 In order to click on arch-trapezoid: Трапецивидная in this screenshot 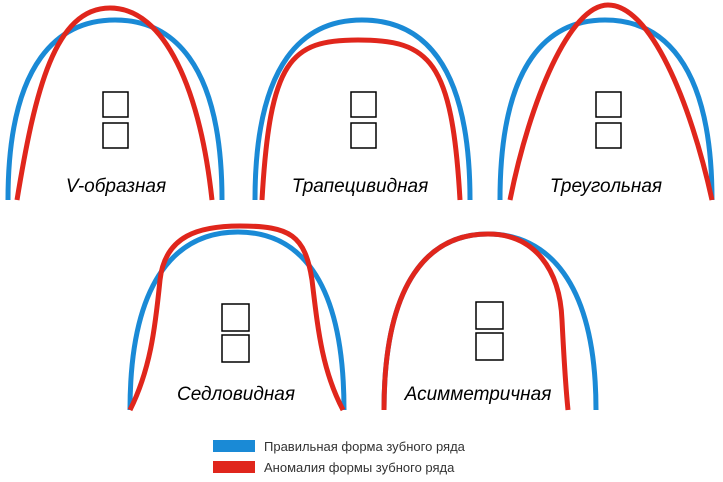, I will do `click(362, 109)`.